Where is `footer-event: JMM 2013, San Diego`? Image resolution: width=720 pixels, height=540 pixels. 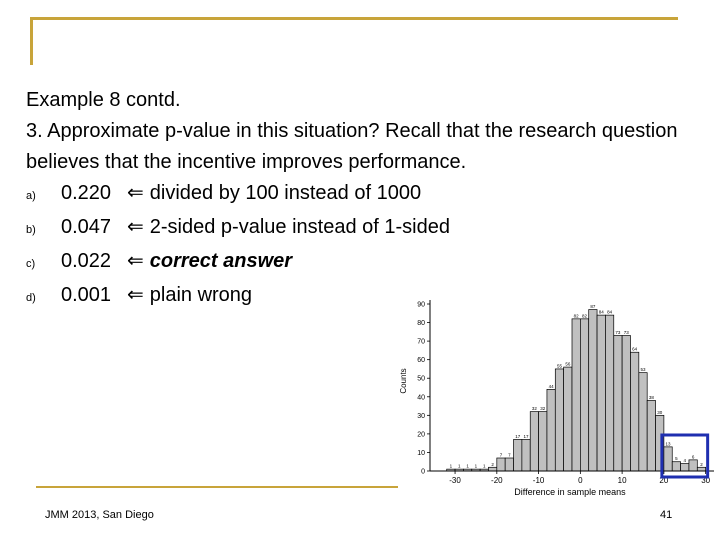
footer-event: JMM 2013, San Diego is located at coordinates (99, 515).